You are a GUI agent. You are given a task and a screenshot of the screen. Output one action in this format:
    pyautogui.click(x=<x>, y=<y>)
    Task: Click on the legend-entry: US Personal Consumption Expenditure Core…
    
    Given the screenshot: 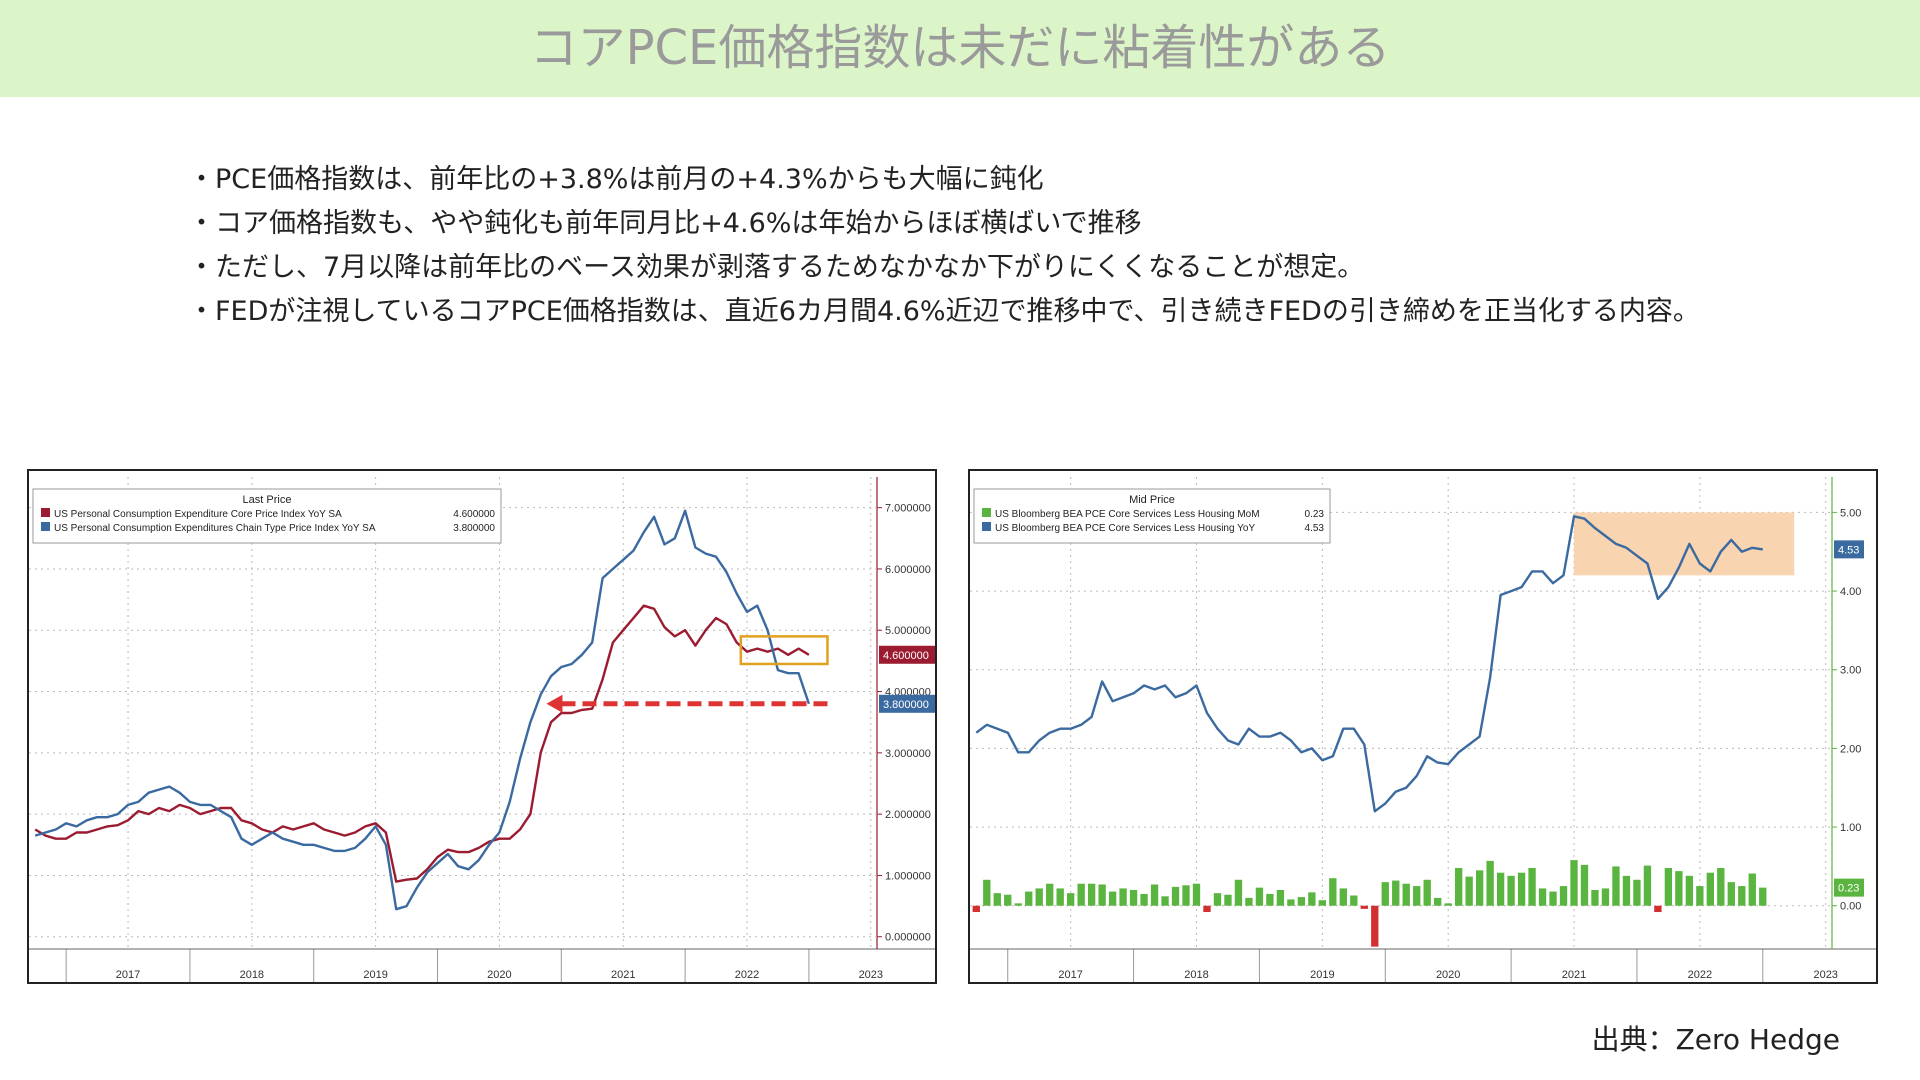 What is the action you would take?
    pyautogui.click(x=198, y=514)
    